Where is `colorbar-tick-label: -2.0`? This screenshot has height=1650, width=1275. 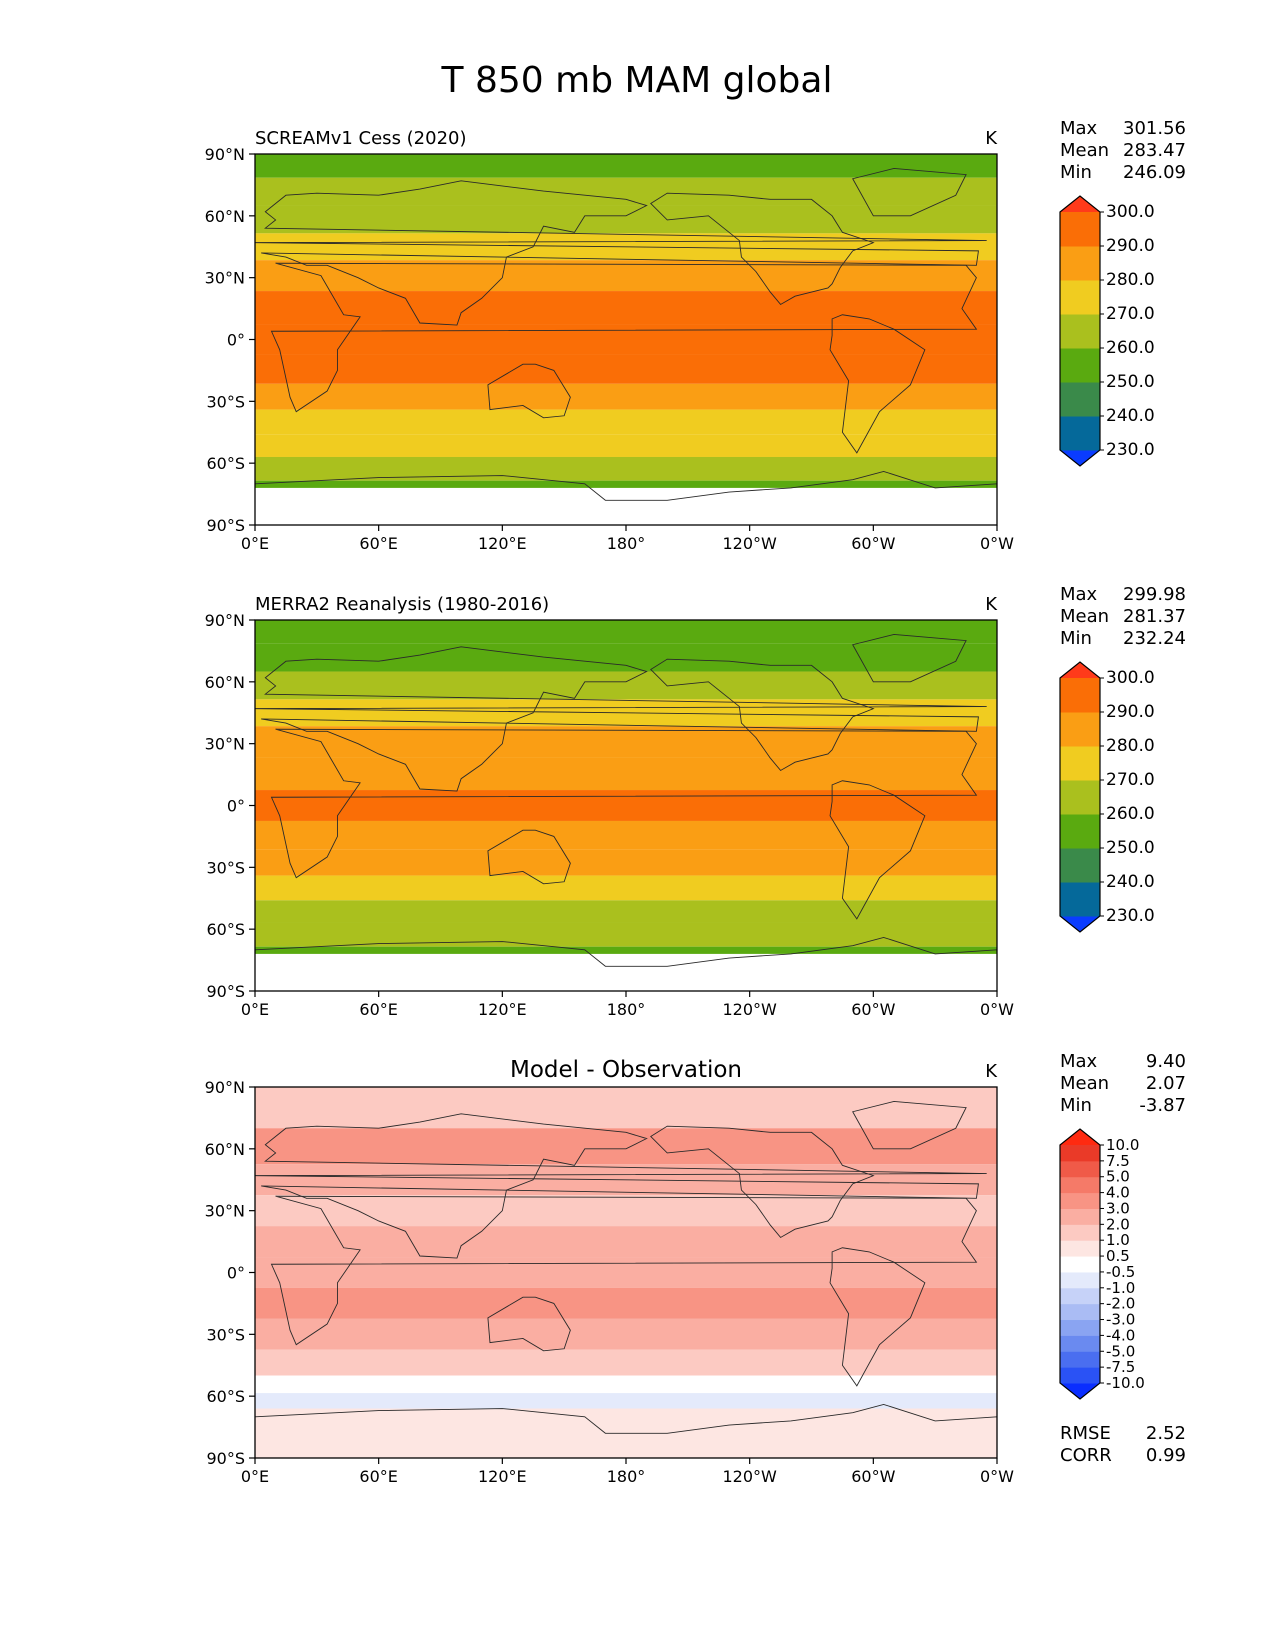 colorbar-tick-label: -2.0 is located at coordinates (1120, 1304).